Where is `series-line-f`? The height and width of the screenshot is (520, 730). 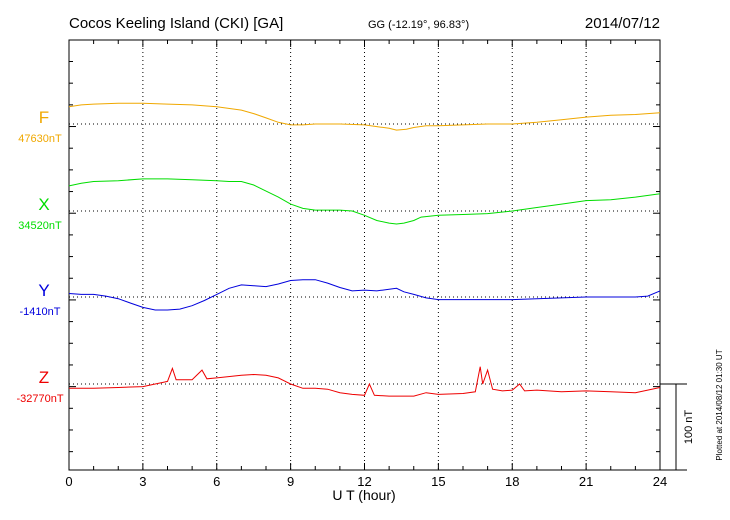 series-line-f is located at coordinates (364, 116).